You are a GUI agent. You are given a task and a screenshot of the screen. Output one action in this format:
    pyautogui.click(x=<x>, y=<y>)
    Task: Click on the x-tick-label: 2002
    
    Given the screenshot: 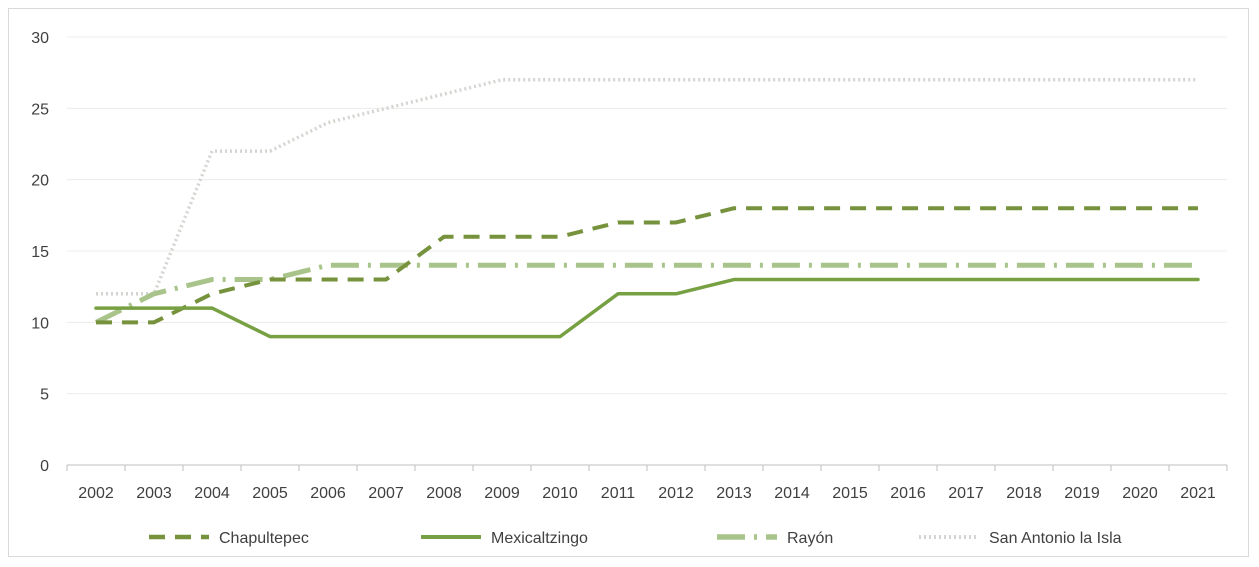 What is the action you would take?
    pyautogui.click(x=96, y=493)
    